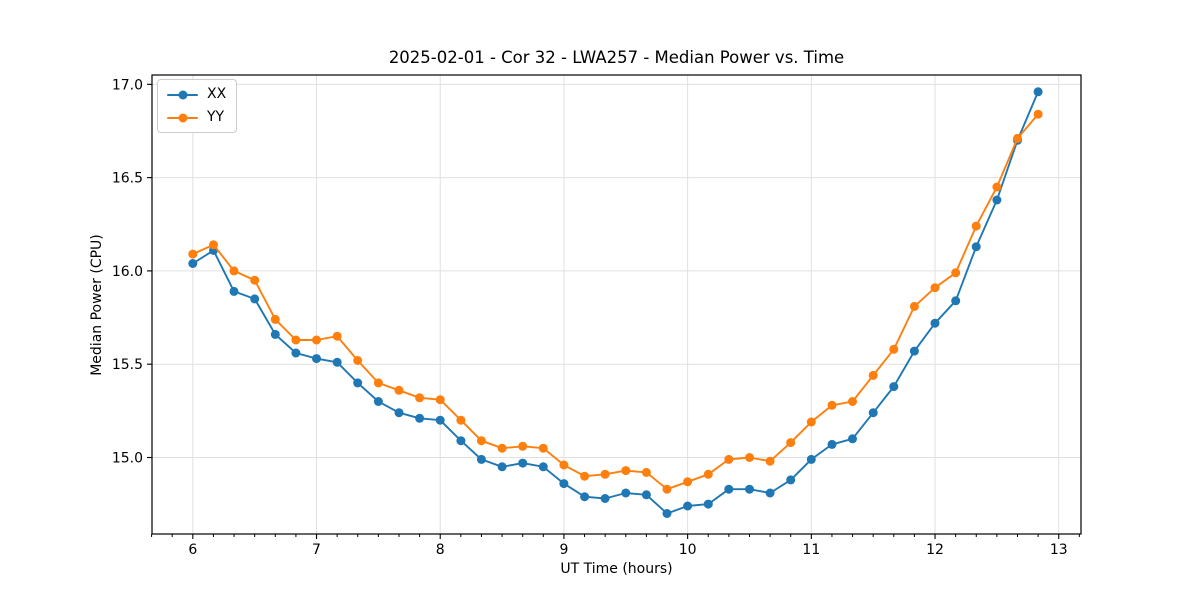 This screenshot has height=600, width=1200. What do you see at coordinates (217, 94) in the screenshot?
I see `legend-label-xx: XX` at bounding box center [217, 94].